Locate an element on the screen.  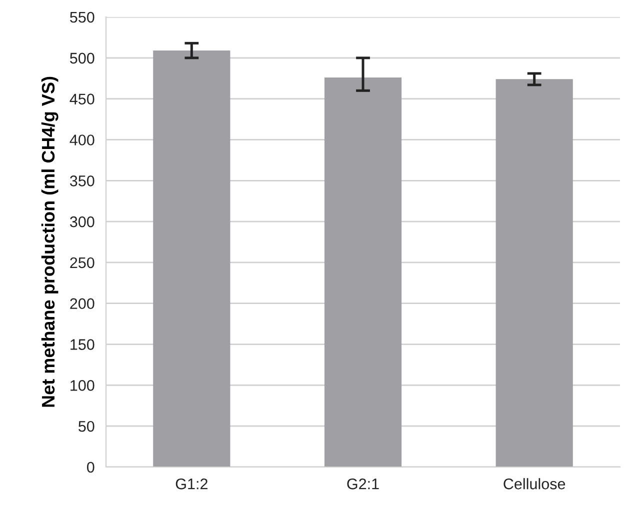
y-tick-label: 450 is located at coordinates (82, 99).